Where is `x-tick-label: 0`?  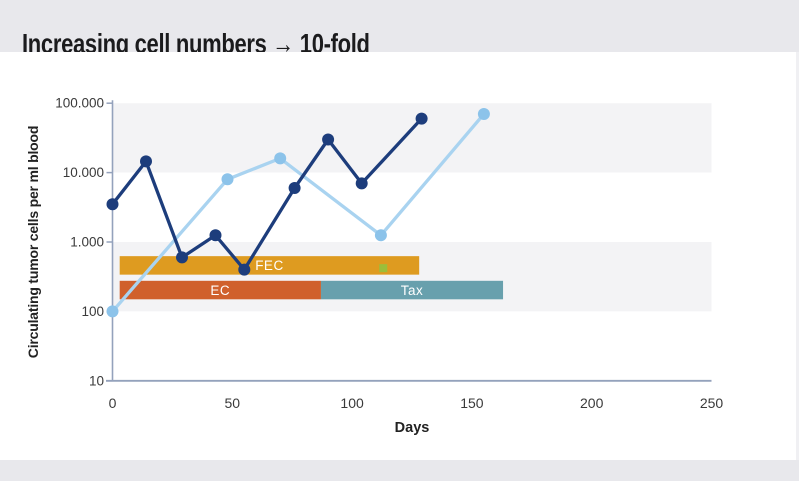
x-tick-label: 0 is located at coordinates (113, 403).